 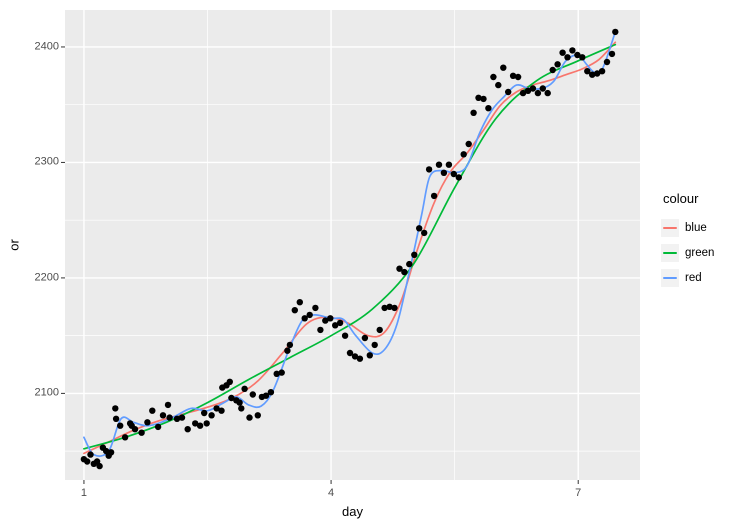 I want to click on y-axis-title: or, so click(x=14, y=245).